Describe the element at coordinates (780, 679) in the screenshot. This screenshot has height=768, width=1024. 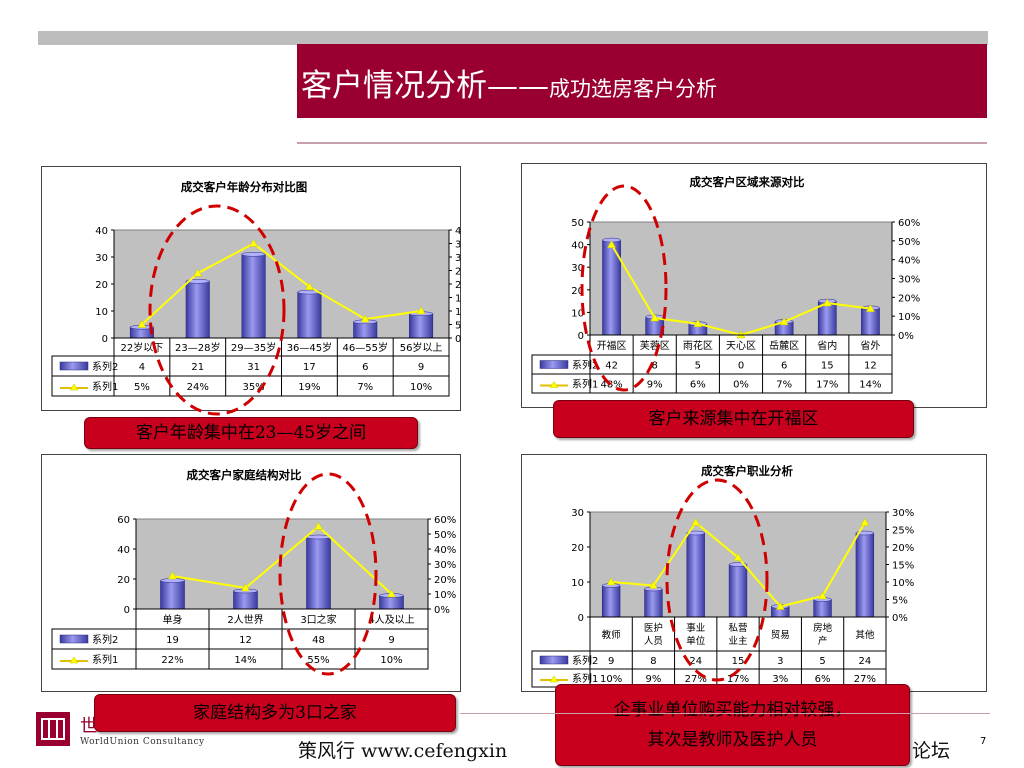
I see `line-value-label: 3%` at that location.